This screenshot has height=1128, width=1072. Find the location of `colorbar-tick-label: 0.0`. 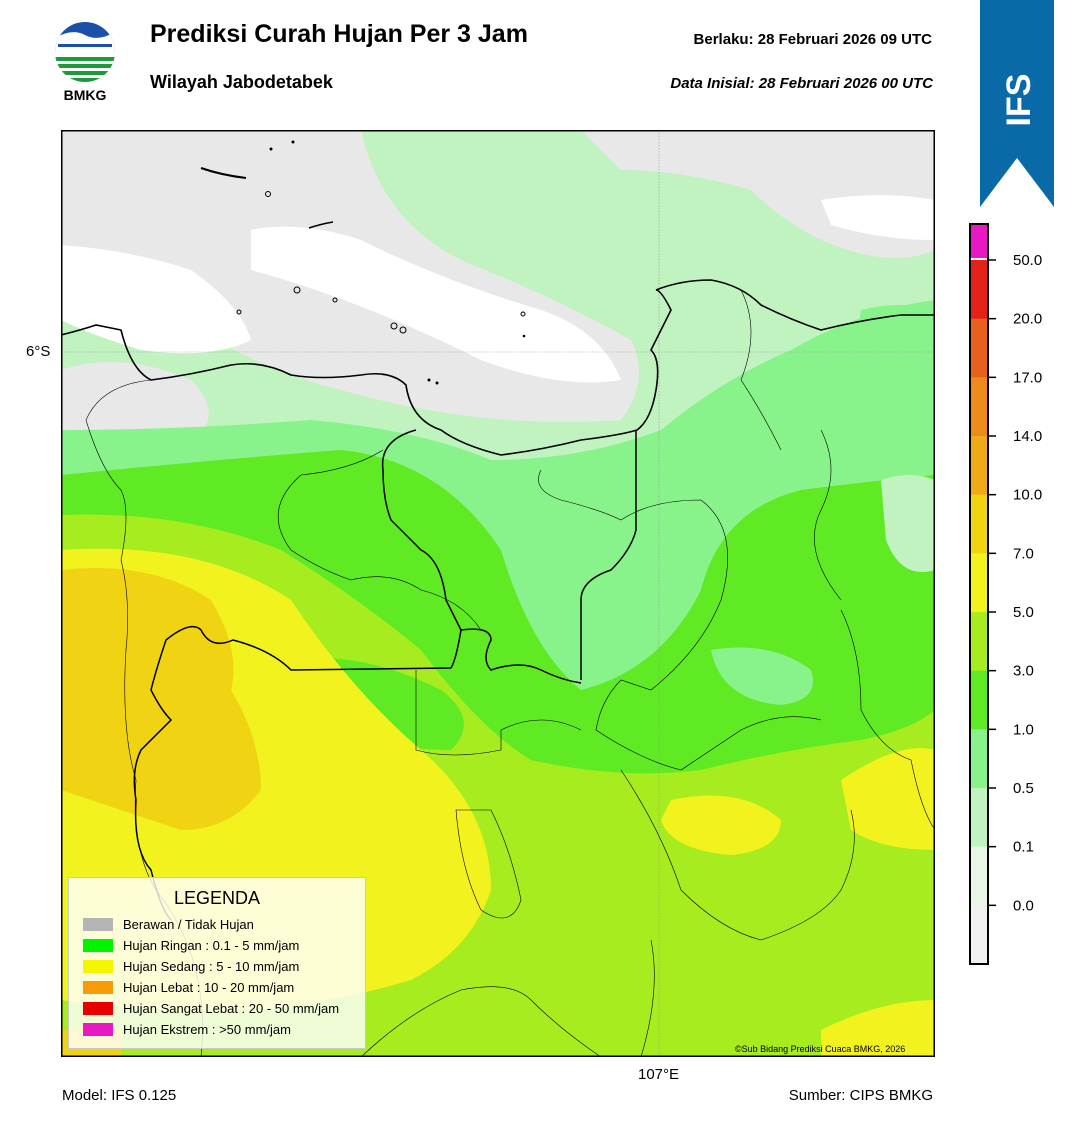

colorbar-tick-label: 0.0 is located at coordinates (1023, 905).